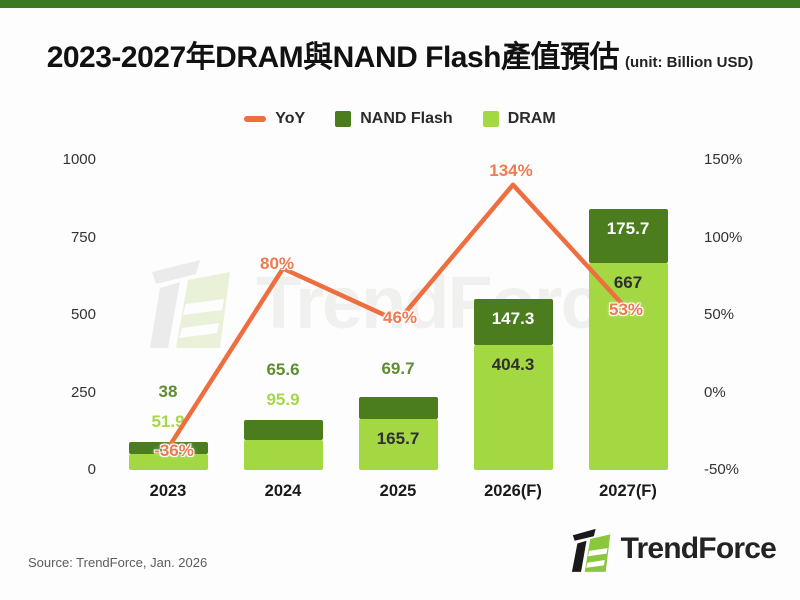  I want to click on nand-value-label: 147.3, so click(513, 318).